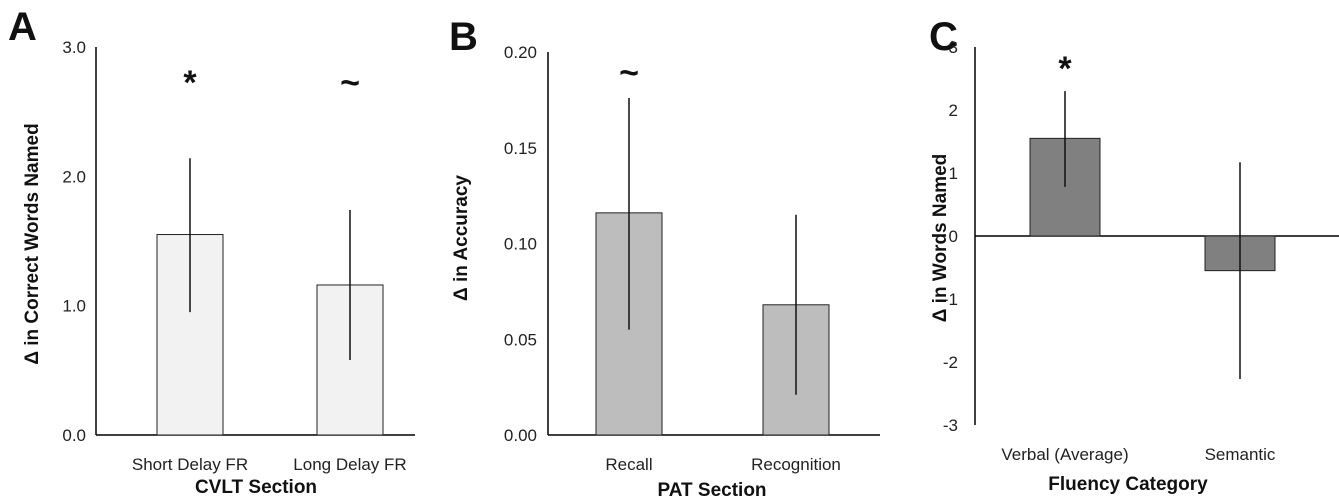  I want to click on y-axis-title: Δ in Words Named, so click(940, 238).